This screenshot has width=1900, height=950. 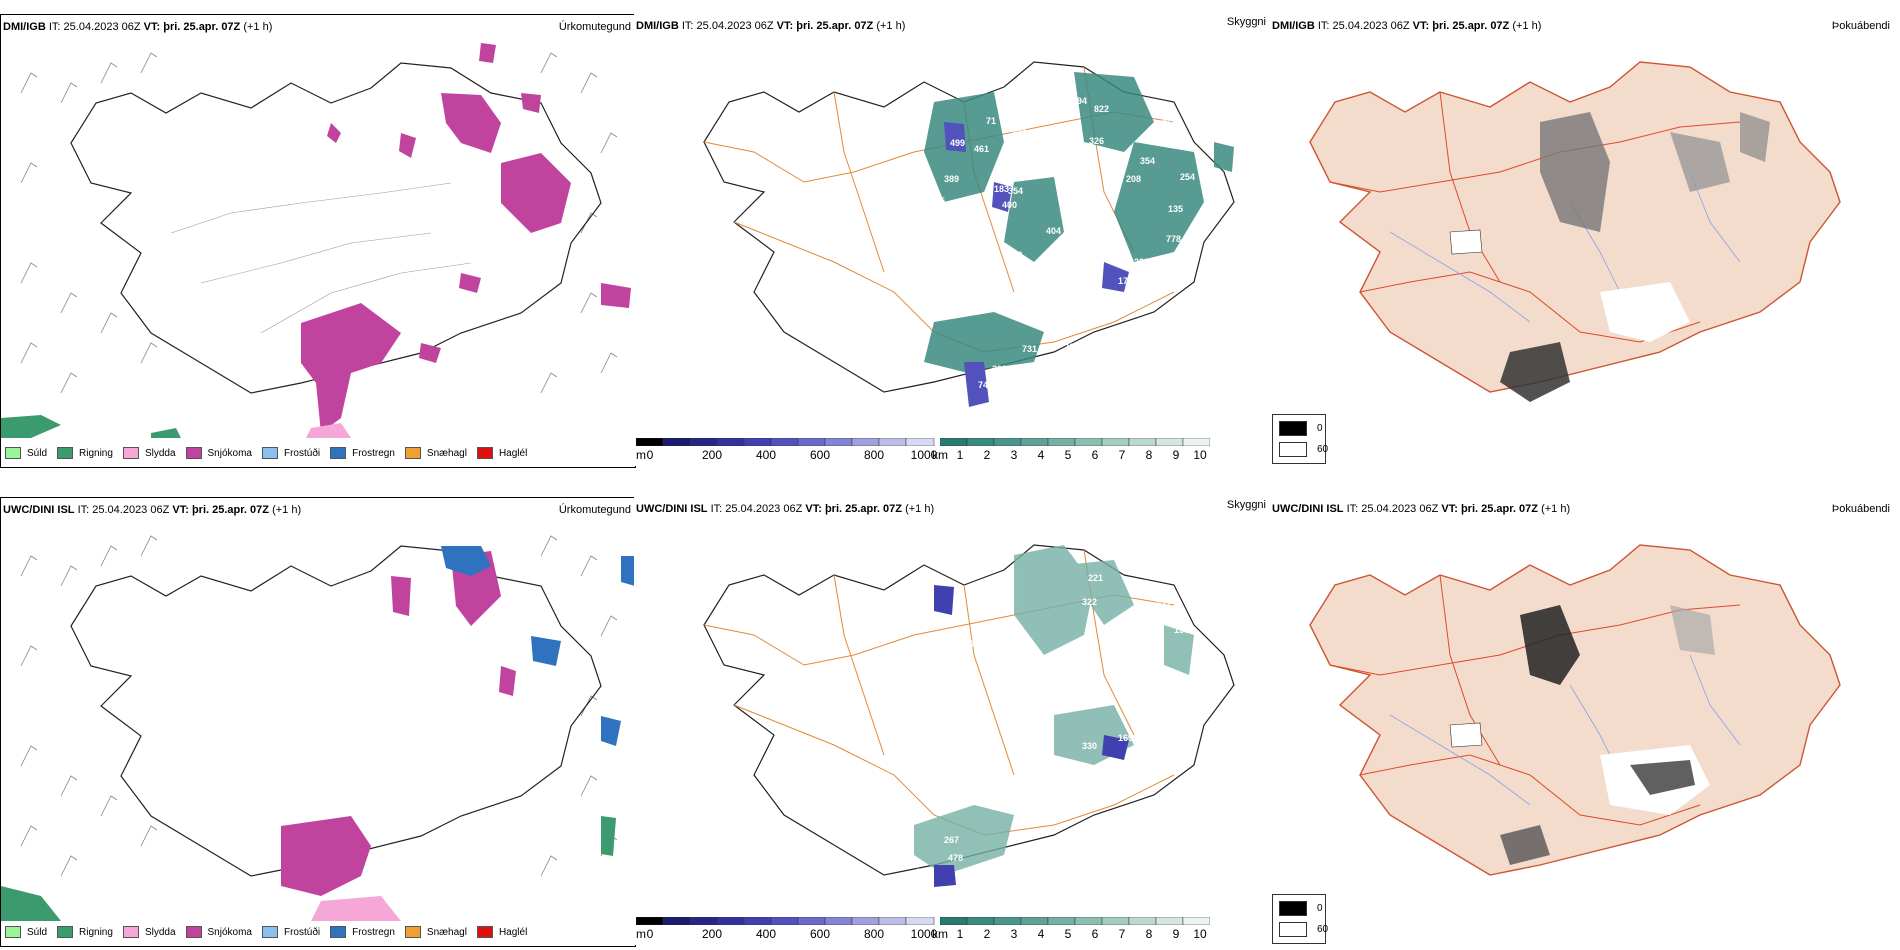 I want to click on legend-item: Frostúði, so click(x=290, y=453).